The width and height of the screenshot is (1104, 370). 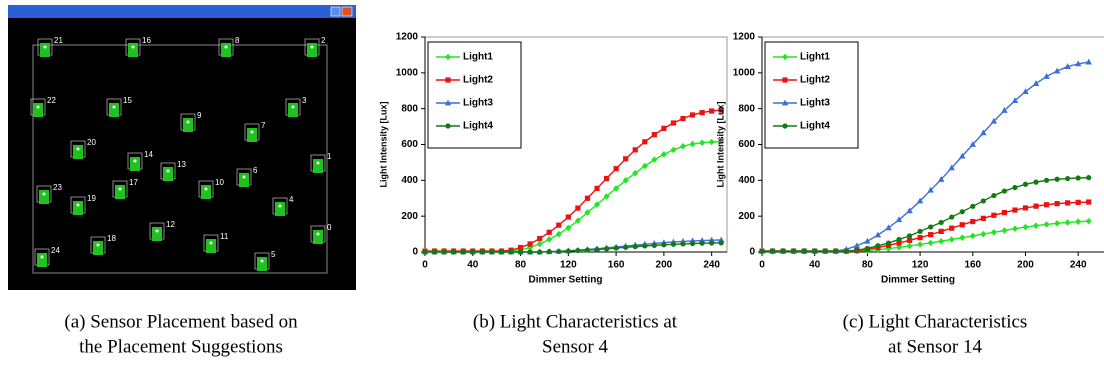 I want to click on caption: (a) Sensor Placement based on, so click(x=181, y=321).